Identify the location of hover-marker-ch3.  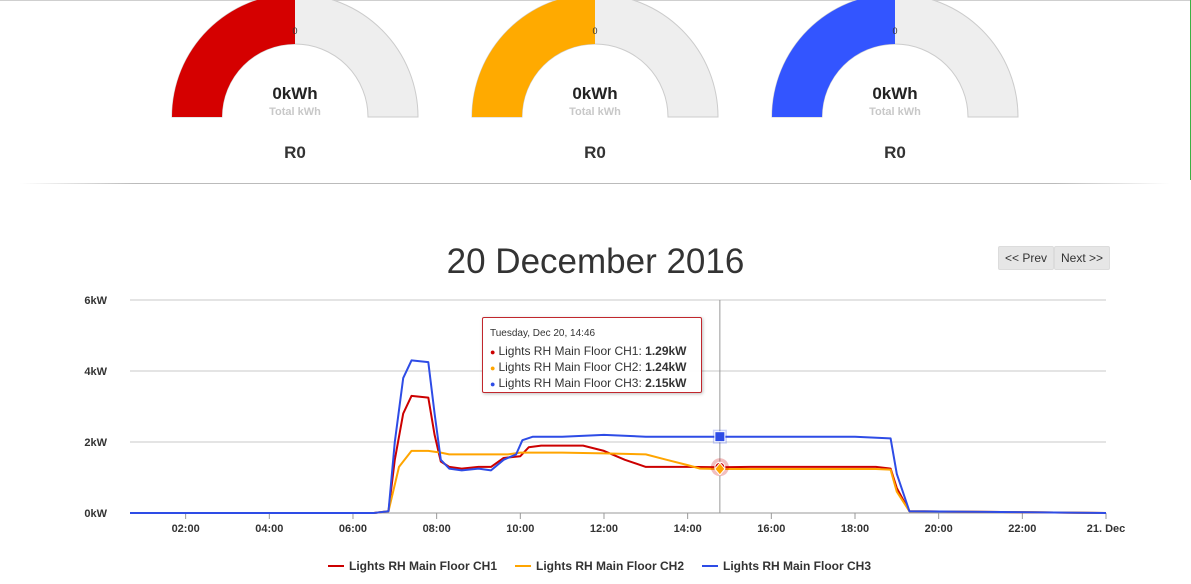
(720, 437).